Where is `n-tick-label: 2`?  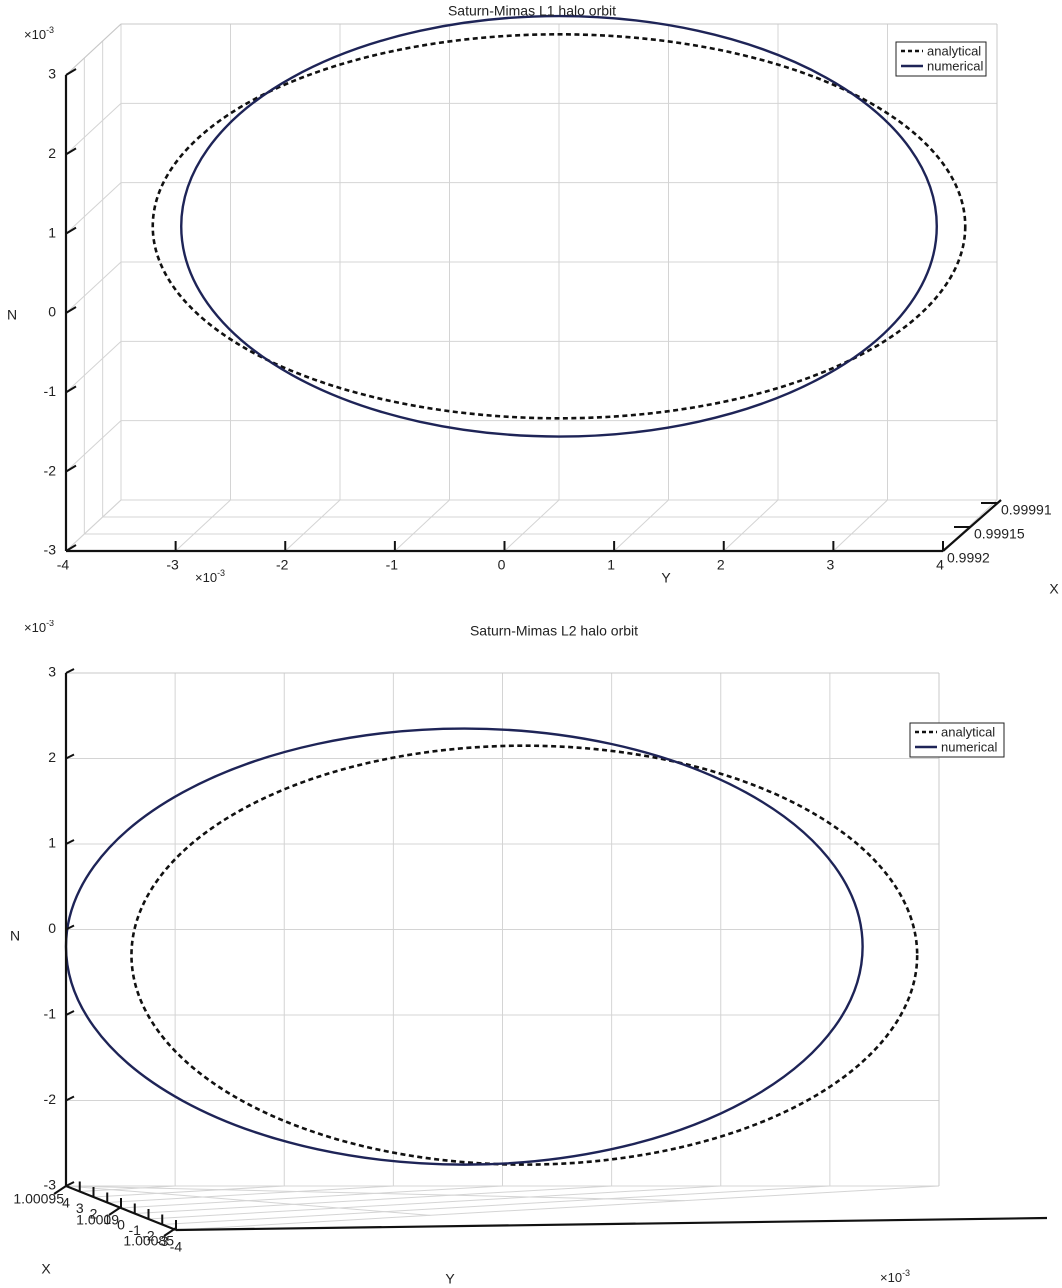
n-tick-label: 2 is located at coordinates (52, 153).